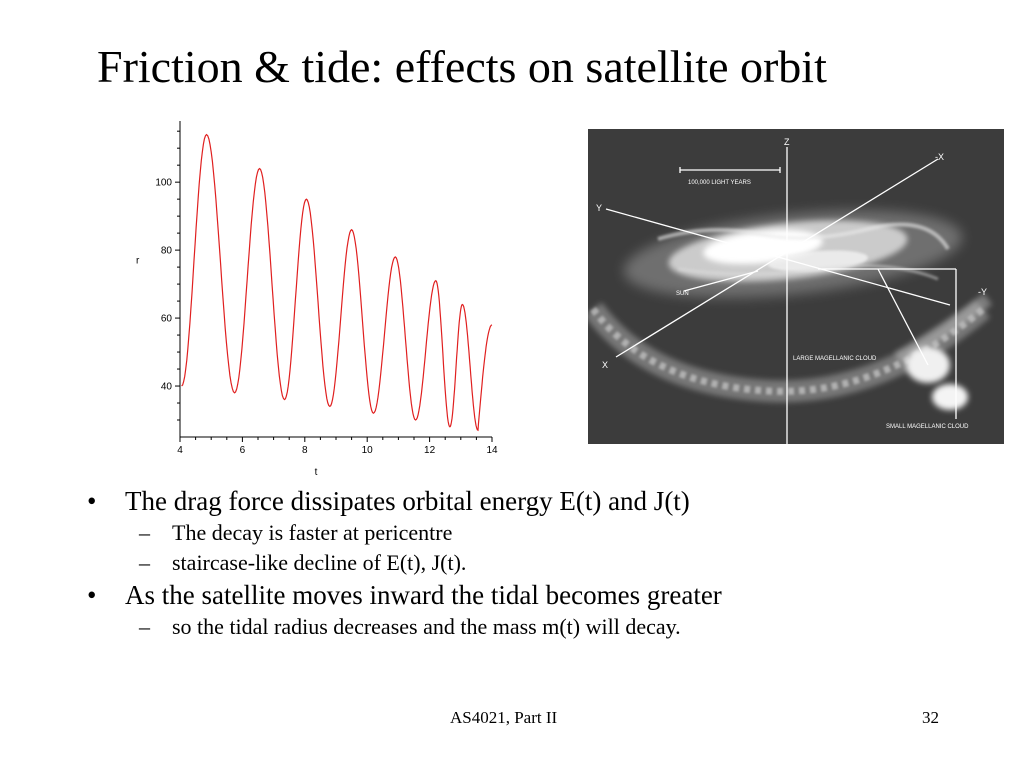  What do you see at coordinates (504, 717) in the screenshot?
I see `footer-course: AS4021, Part II` at bounding box center [504, 717].